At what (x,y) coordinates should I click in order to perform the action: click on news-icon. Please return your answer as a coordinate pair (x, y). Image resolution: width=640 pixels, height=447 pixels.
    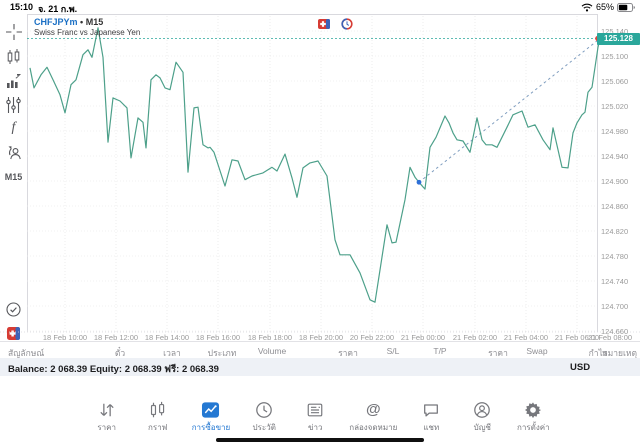
    Looking at the image, I should click on (315, 410).